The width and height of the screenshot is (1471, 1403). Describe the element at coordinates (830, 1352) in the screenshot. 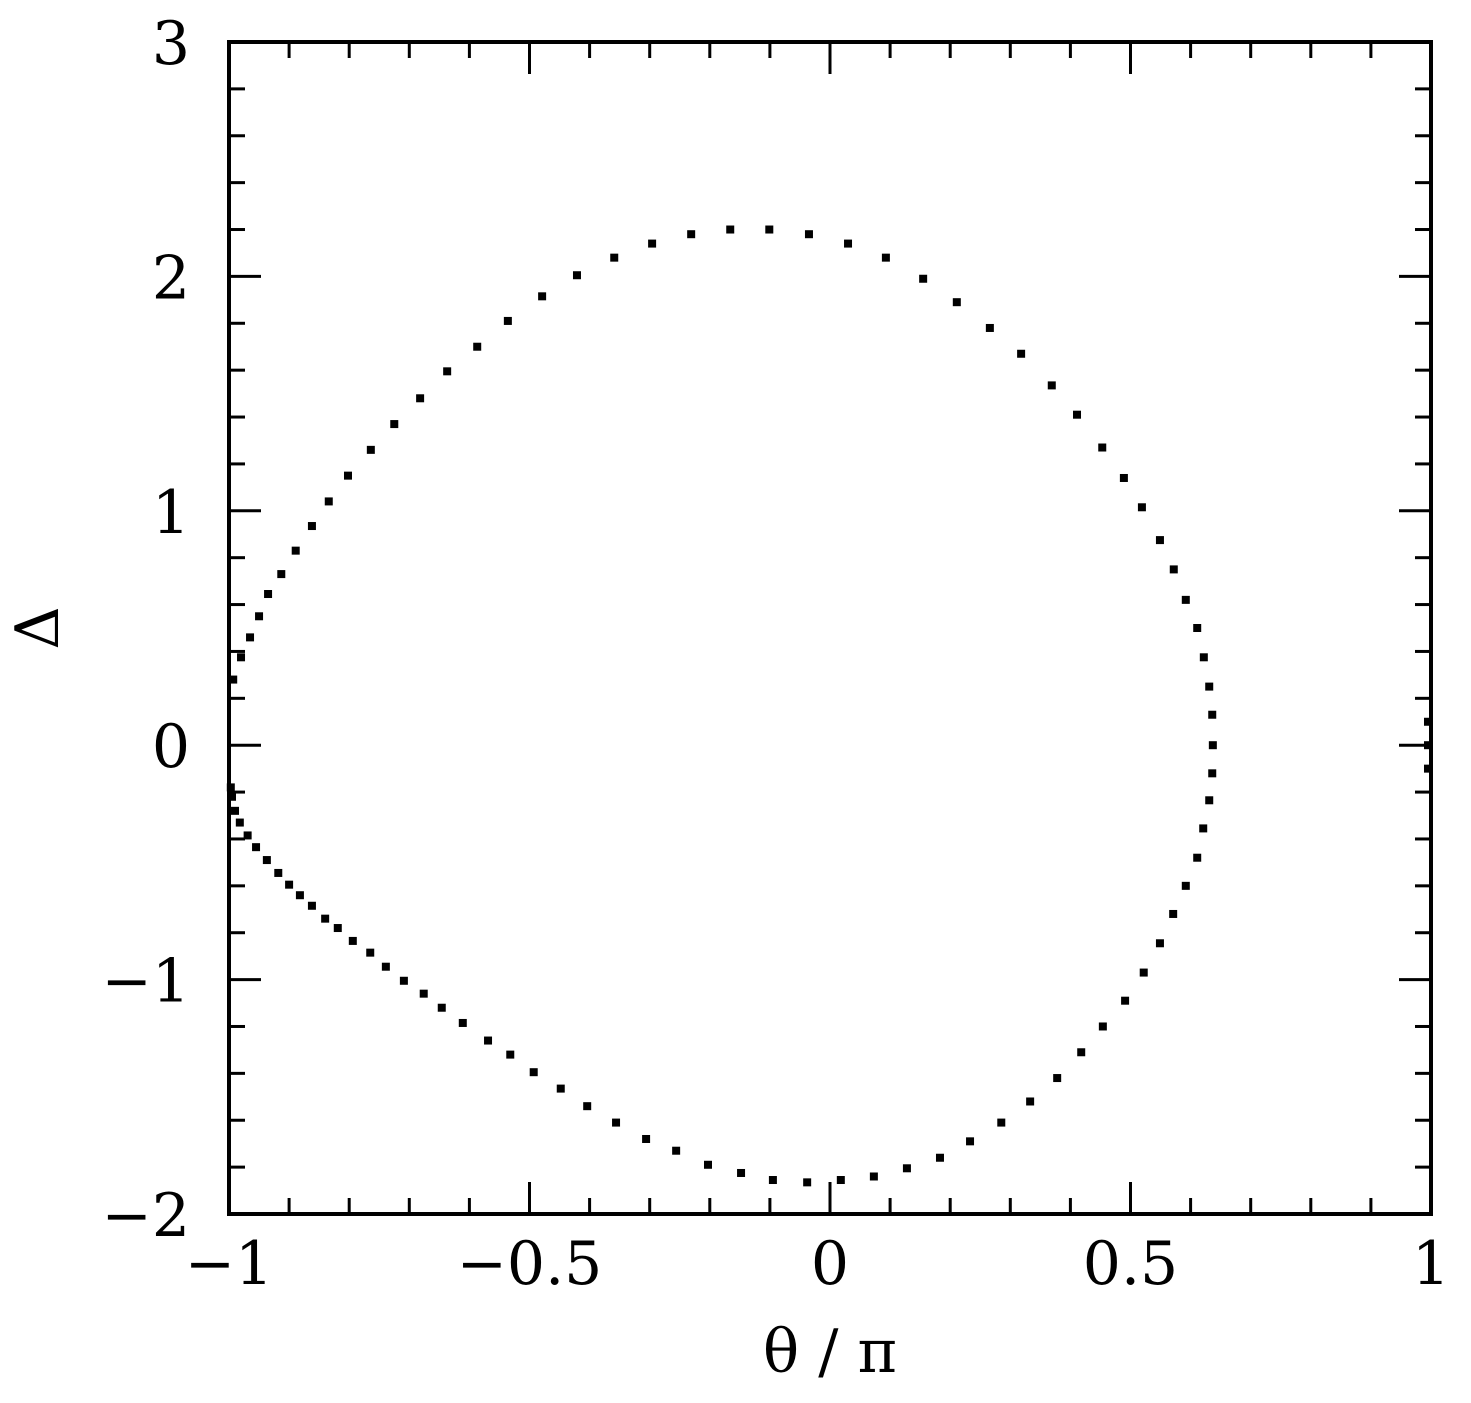

I see `x-axis-label: θ / π` at that location.